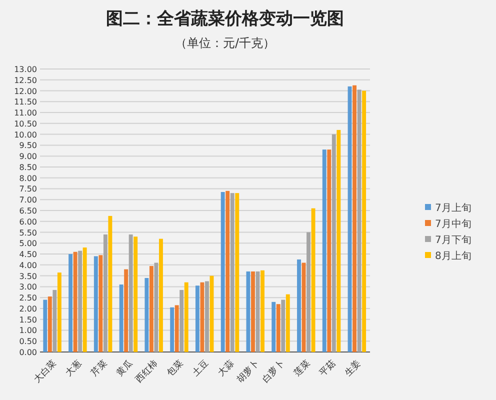  I want to click on y-tick-label: 13.00, so click(25, 69).